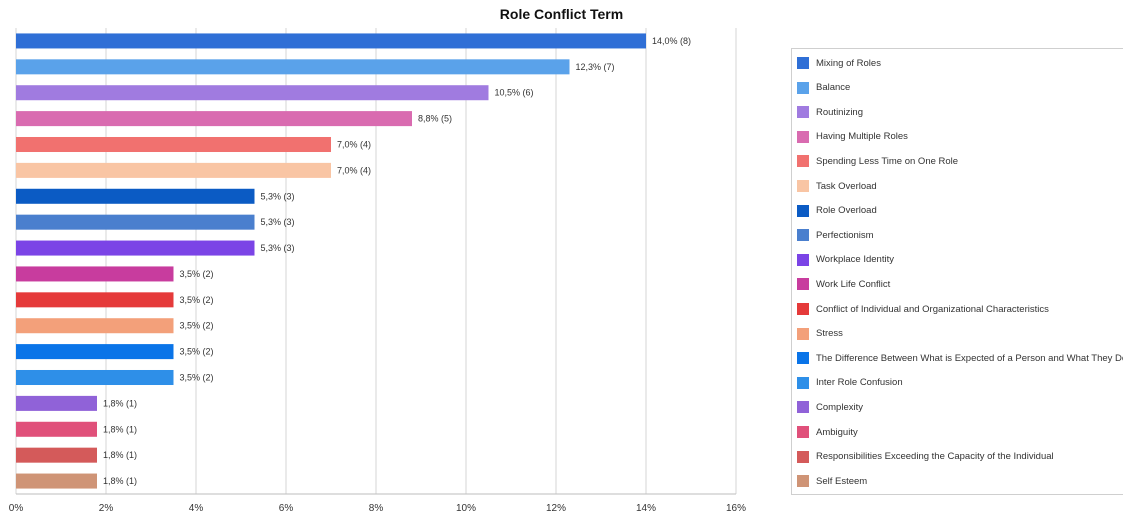 This screenshot has height=513, width=1123. I want to click on legend-item: Having Multiple Roles, so click(852, 137).